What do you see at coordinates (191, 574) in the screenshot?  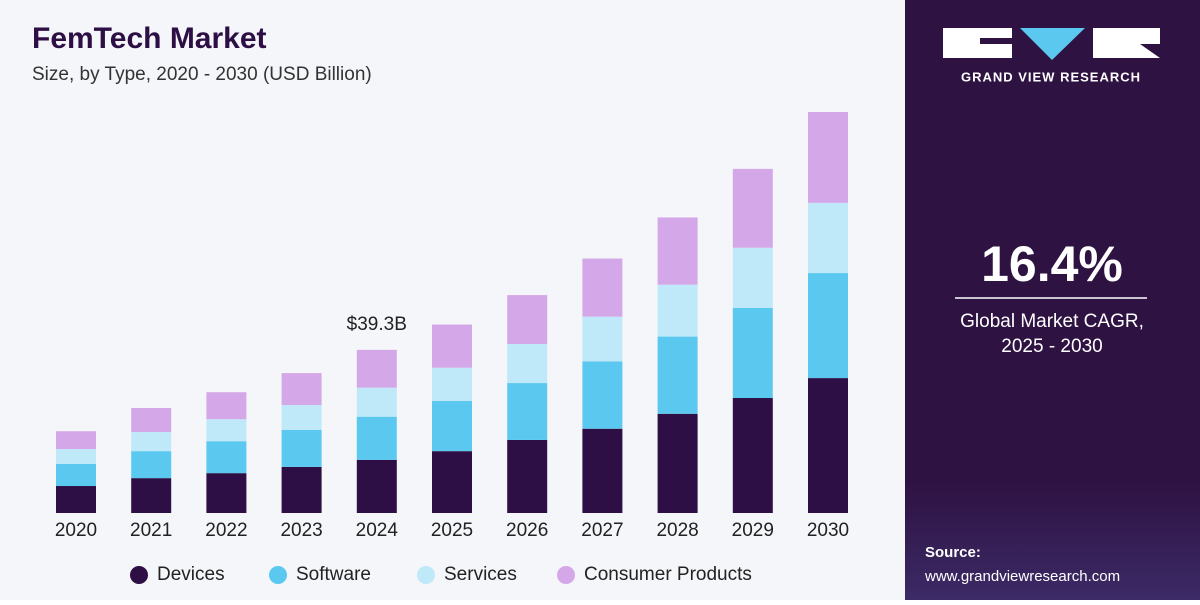 I see `legend-label: Devices` at bounding box center [191, 574].